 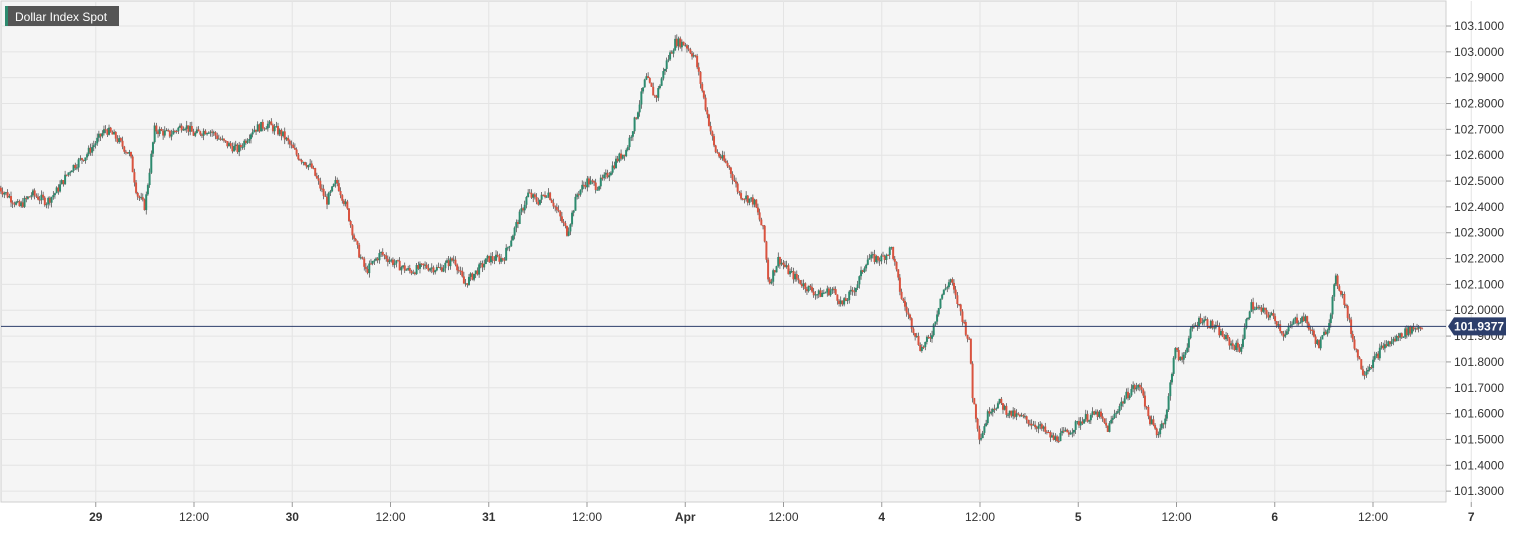 I want to click on y-tick-label: 102.0000, so click(x=1479, y=310).